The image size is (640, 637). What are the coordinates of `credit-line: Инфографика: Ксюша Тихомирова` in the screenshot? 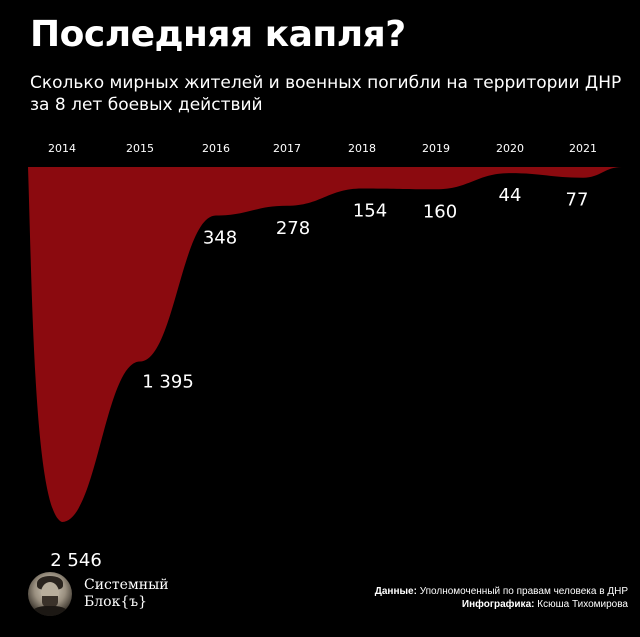 It's located at (501, 604).